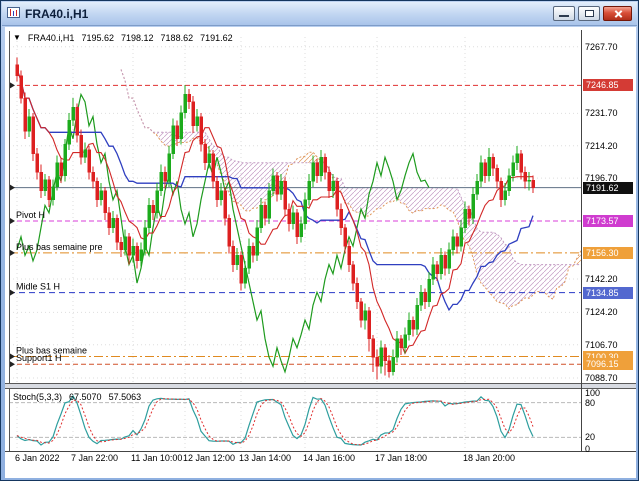 The width and height of the screenshot is (639, 481). What do you see at coordinates (275, 420) in the screenshot?
I see `stoch-main-line` at bounding box center [275, 420].